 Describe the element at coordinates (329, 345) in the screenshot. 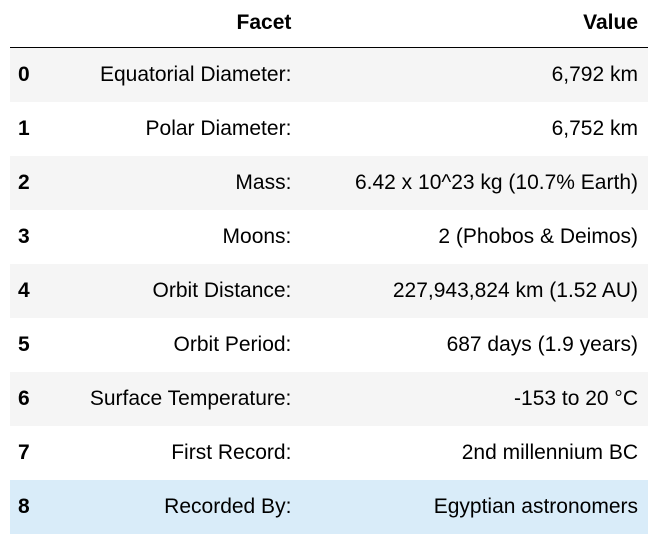

I see `table-row: 5 Orbit Period: 687 days (1.9 years)` at that location.